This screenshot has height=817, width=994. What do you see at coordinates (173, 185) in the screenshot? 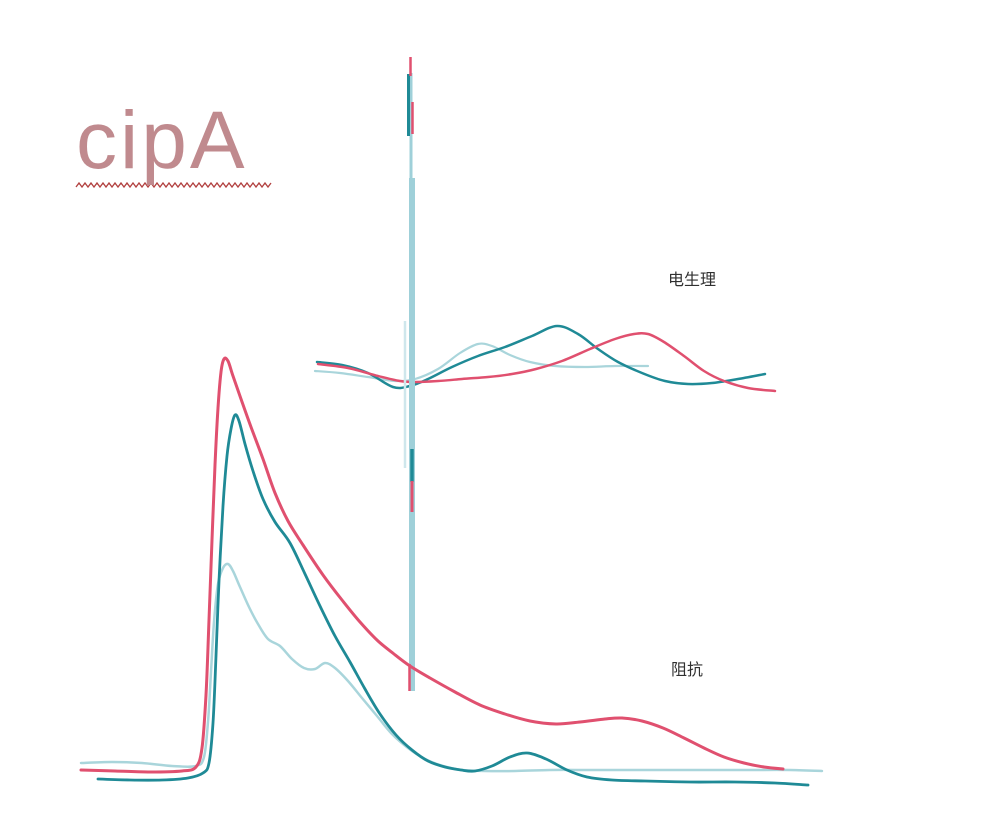
I see `title-squiggle-underline` at bounding box center [173, 185].